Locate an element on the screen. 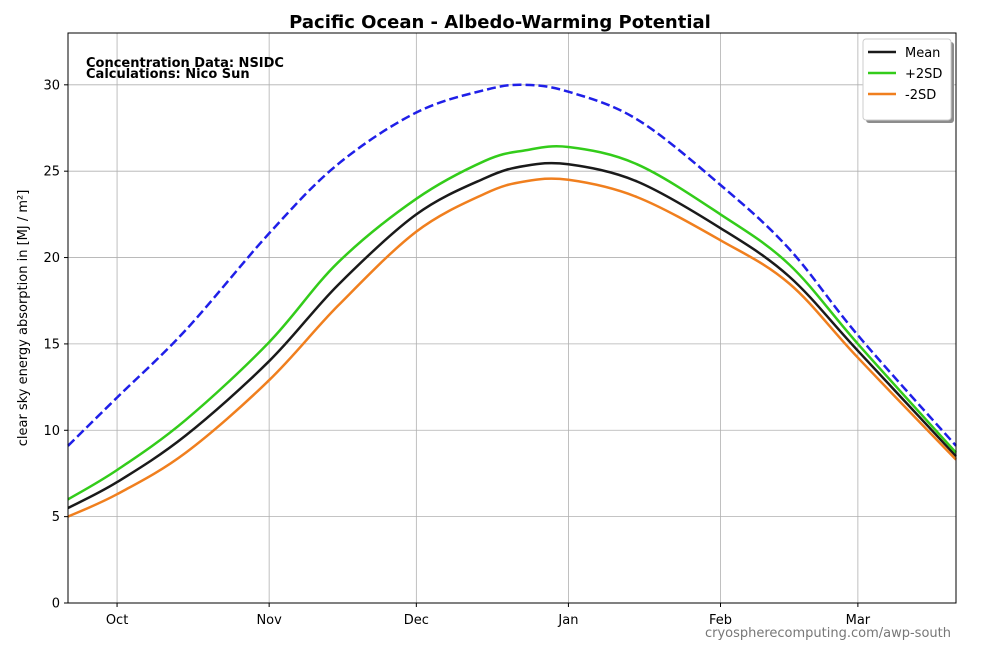  y-tick-label: 10 is located at coordinates (51, 431).